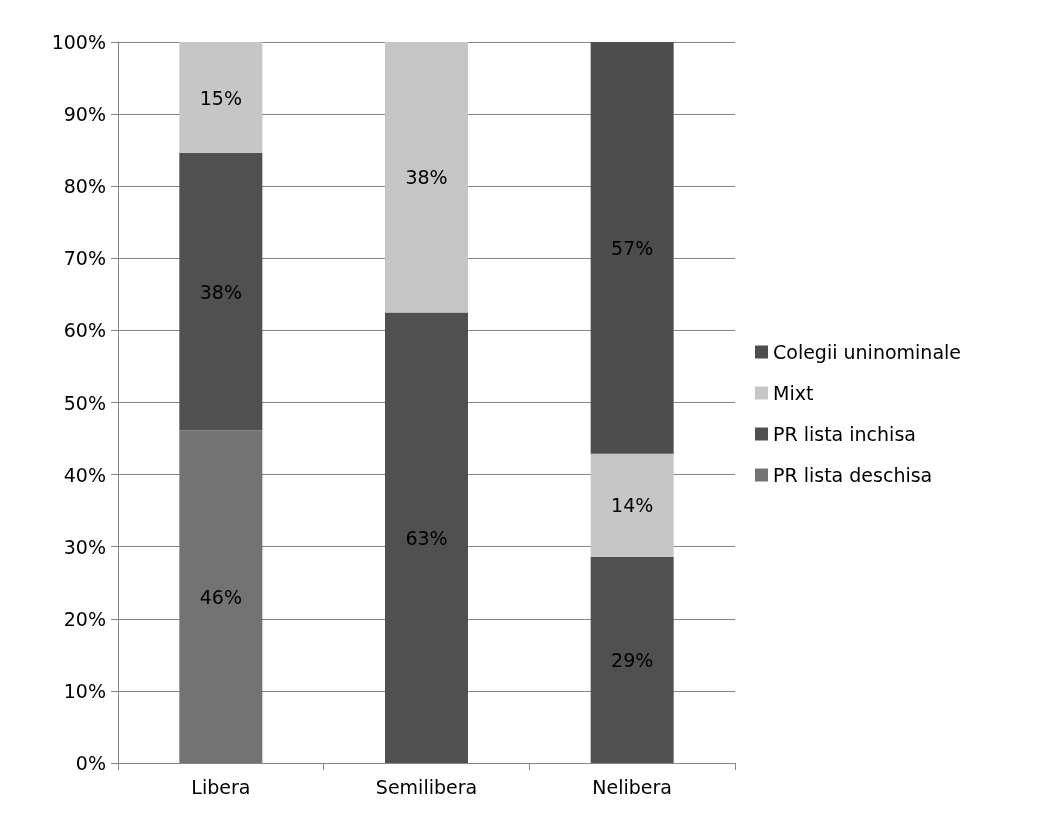 The image size is (1042, 827). Describe the element at coordinates (221, 786) in the screenshot. I see `x-tick-label: Libera` at that location.